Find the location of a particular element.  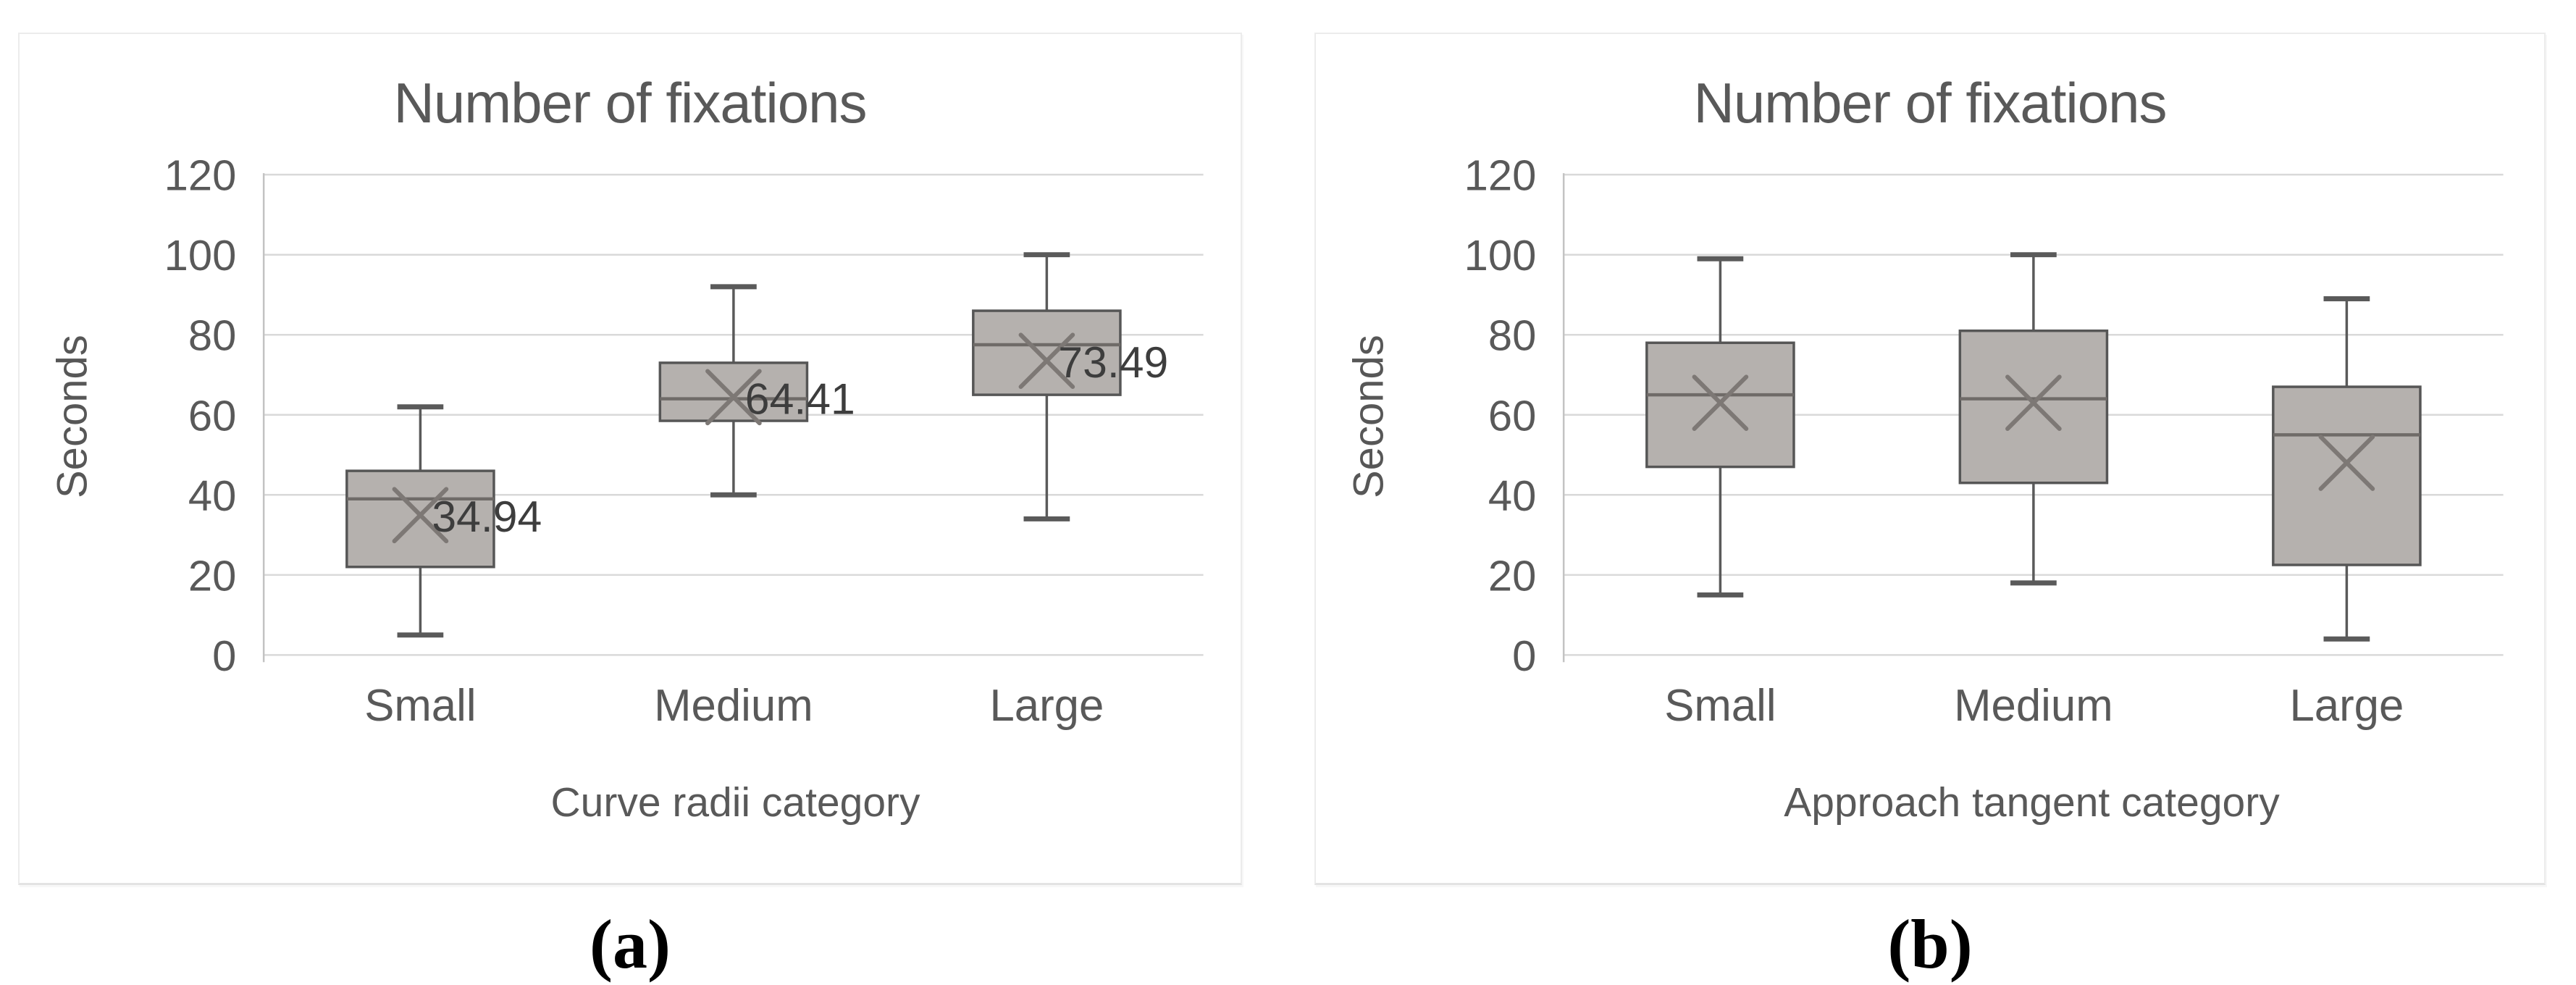

subfigure-caption-a: (a) is located at coordinates (630, 944).